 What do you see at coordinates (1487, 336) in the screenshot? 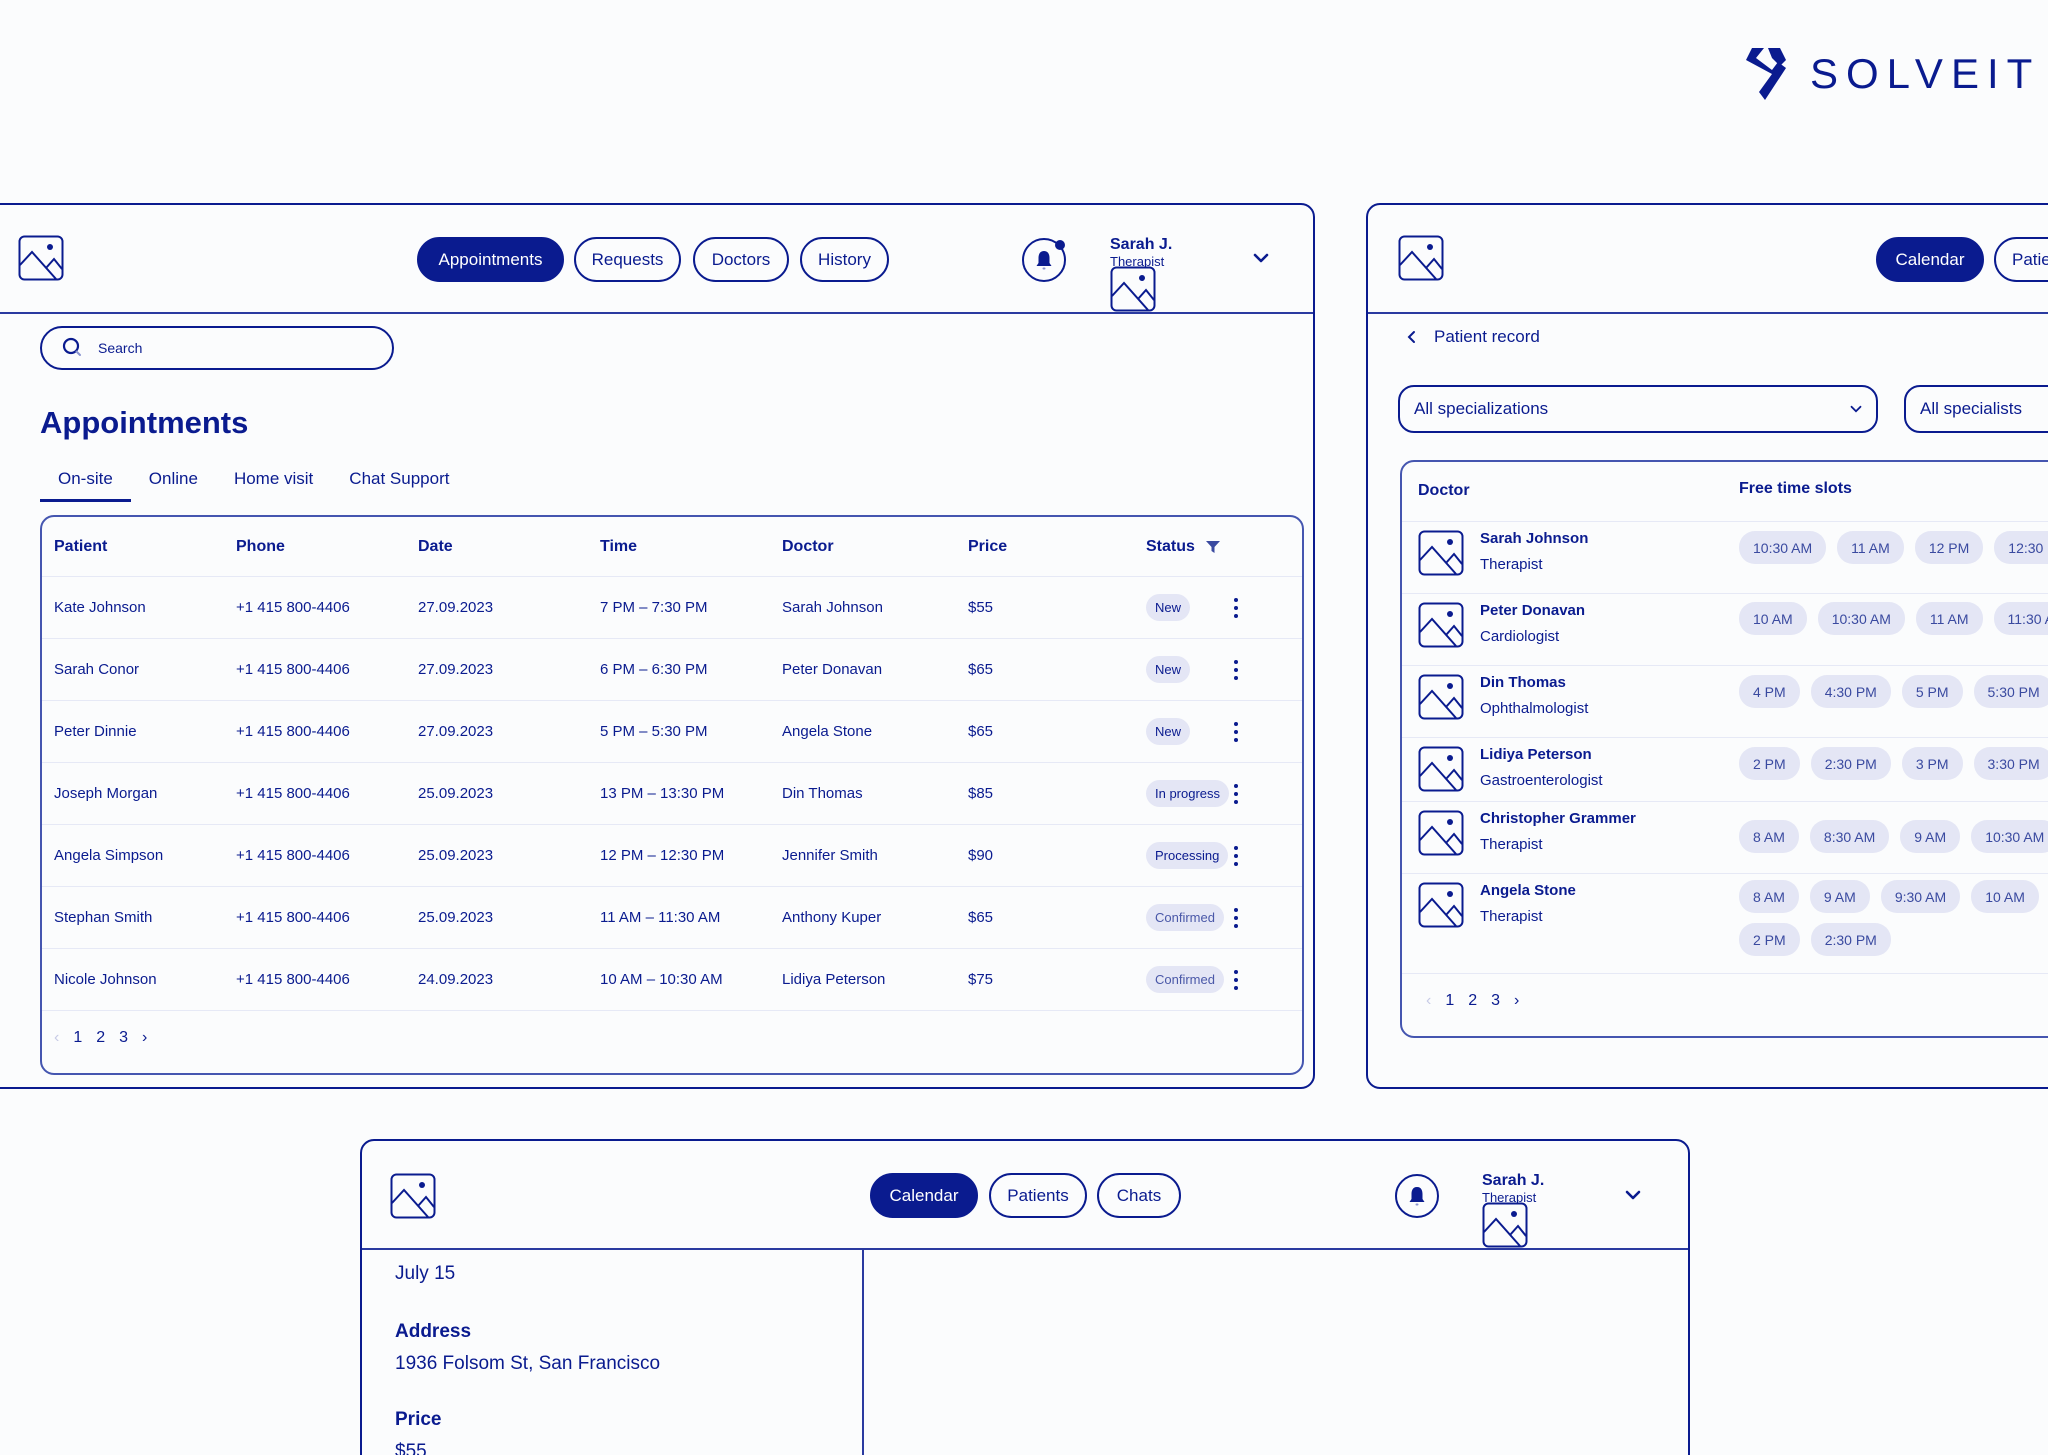
I see `breadcrumb-label: Patient record` at bounding box center [1487, 336].